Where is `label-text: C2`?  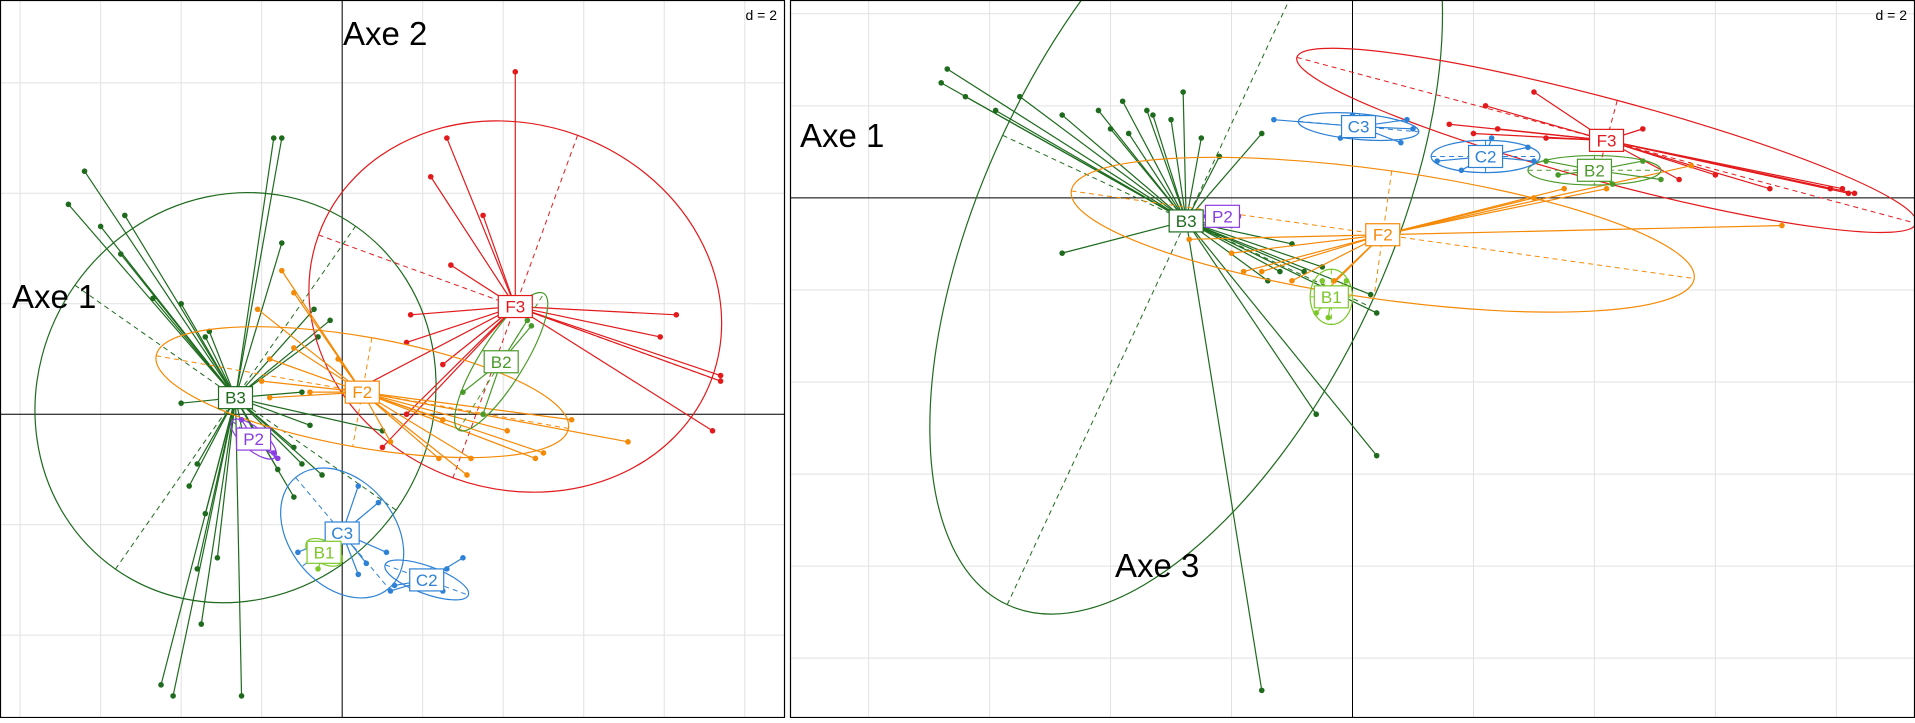
label-text: C2 is located at coordinates (427, 580).